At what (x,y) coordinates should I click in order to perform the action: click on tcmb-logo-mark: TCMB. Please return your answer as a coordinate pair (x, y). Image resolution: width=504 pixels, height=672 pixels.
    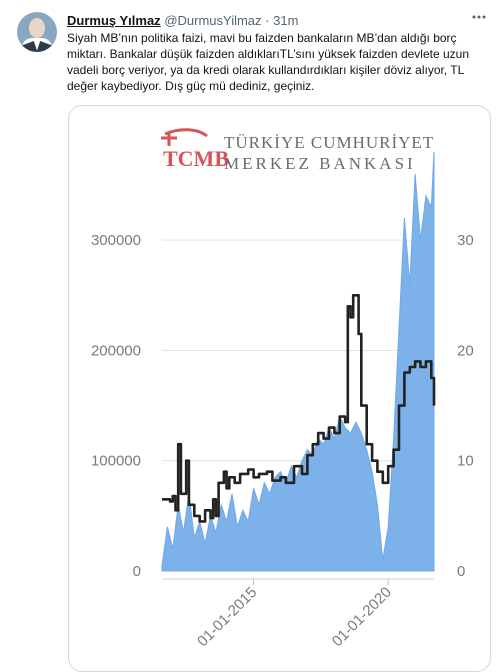
    Looking at the image, I should click on (195, 149).